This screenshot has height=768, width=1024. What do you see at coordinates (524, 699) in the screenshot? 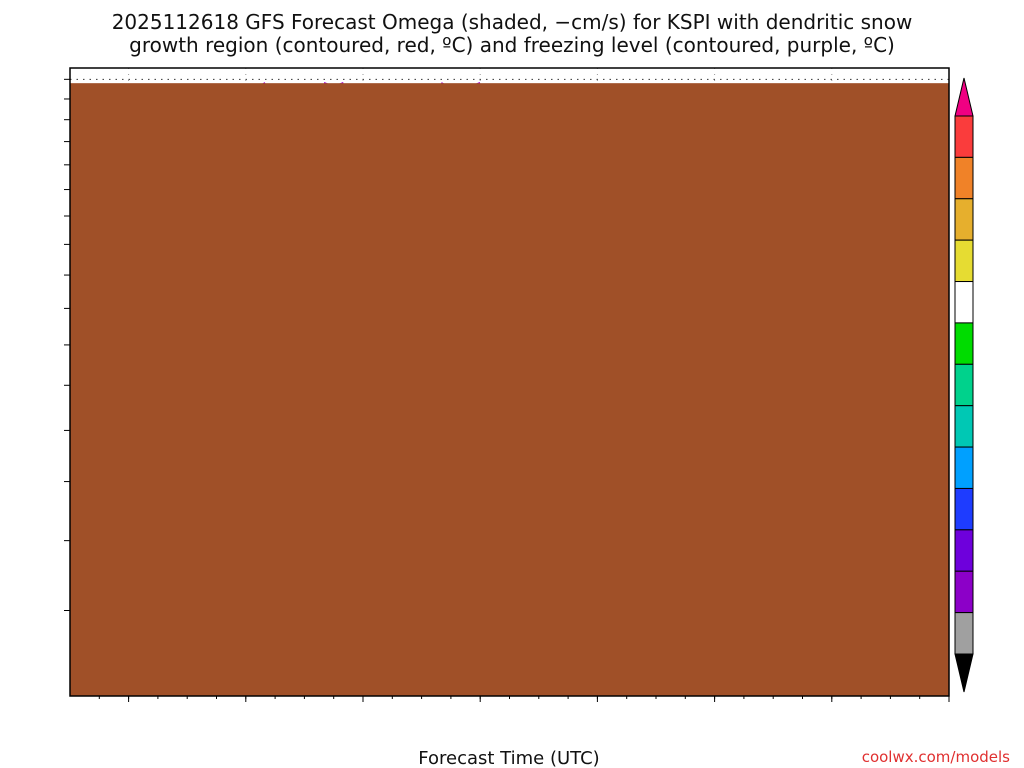
I see `time-axis` at bounding box center [524, 699].